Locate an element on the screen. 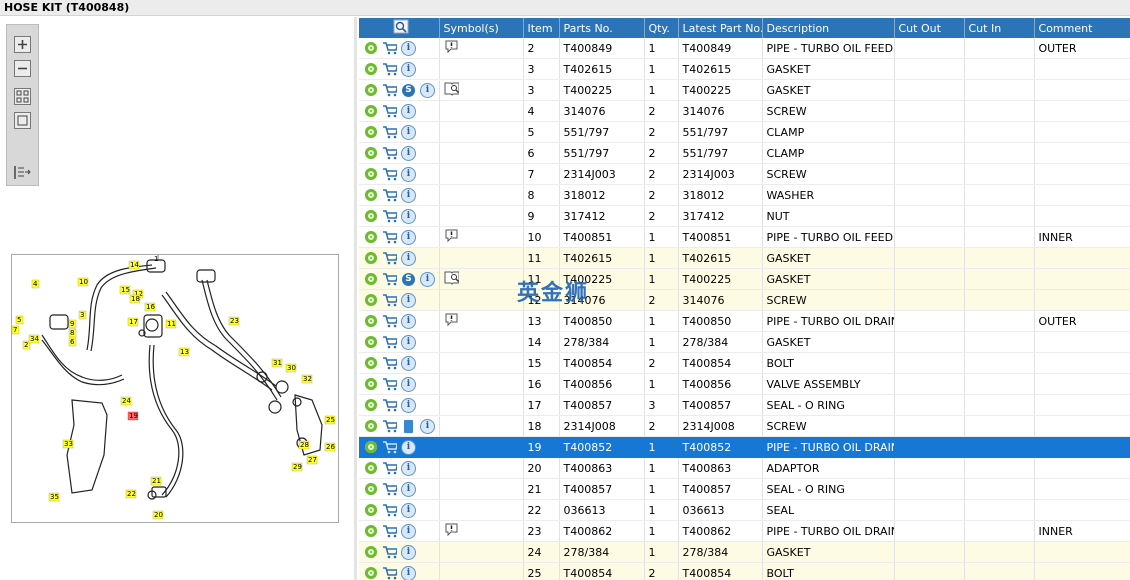 The image size is (1130, 580). callout-label: 7 is located at coordinates (15, 330).